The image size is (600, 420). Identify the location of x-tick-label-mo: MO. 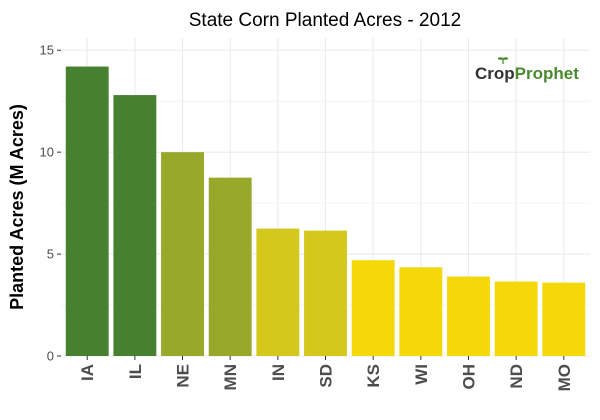
(564, 377).